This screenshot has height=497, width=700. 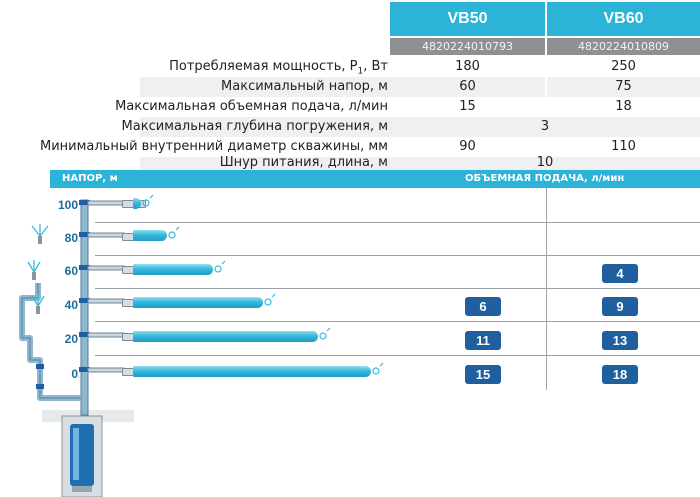 I want to click on spec-value-shared: 10, so click(x=545, y=162).